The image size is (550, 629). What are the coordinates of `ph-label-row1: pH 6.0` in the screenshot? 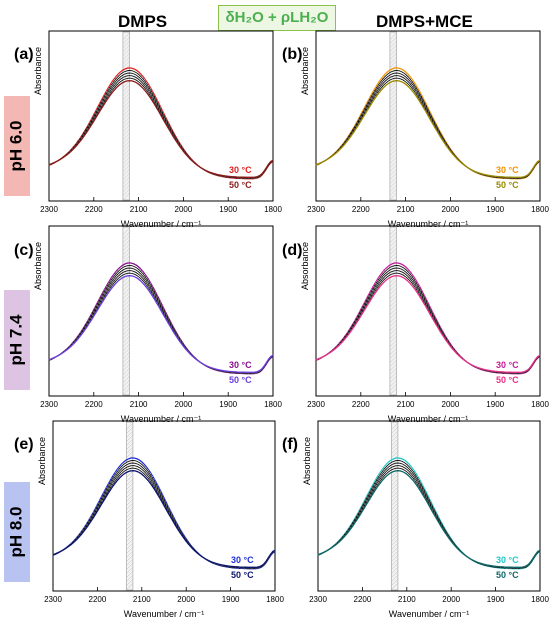 It's located at (17, 146).